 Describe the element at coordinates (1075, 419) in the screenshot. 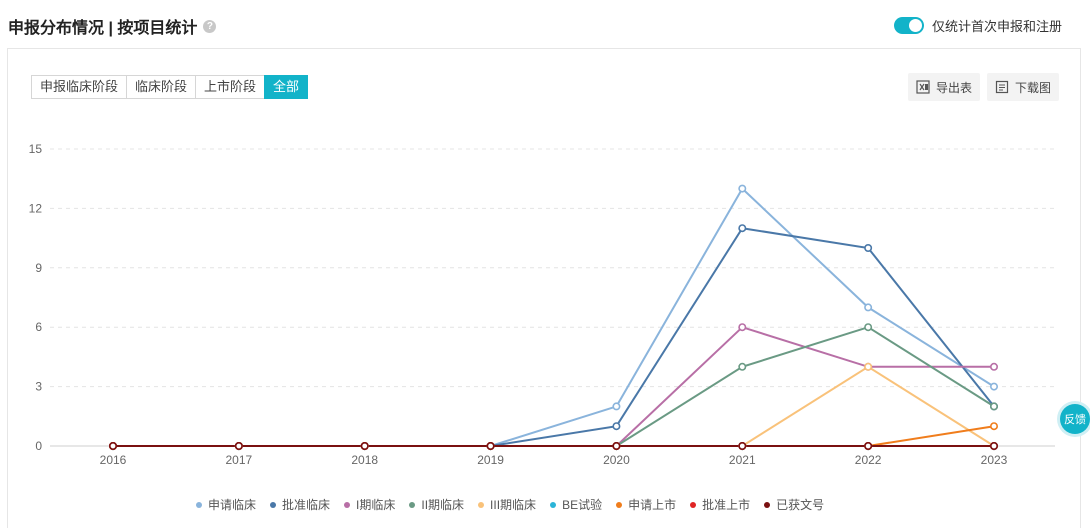

I see `feedback-button: 反馈` at that location.